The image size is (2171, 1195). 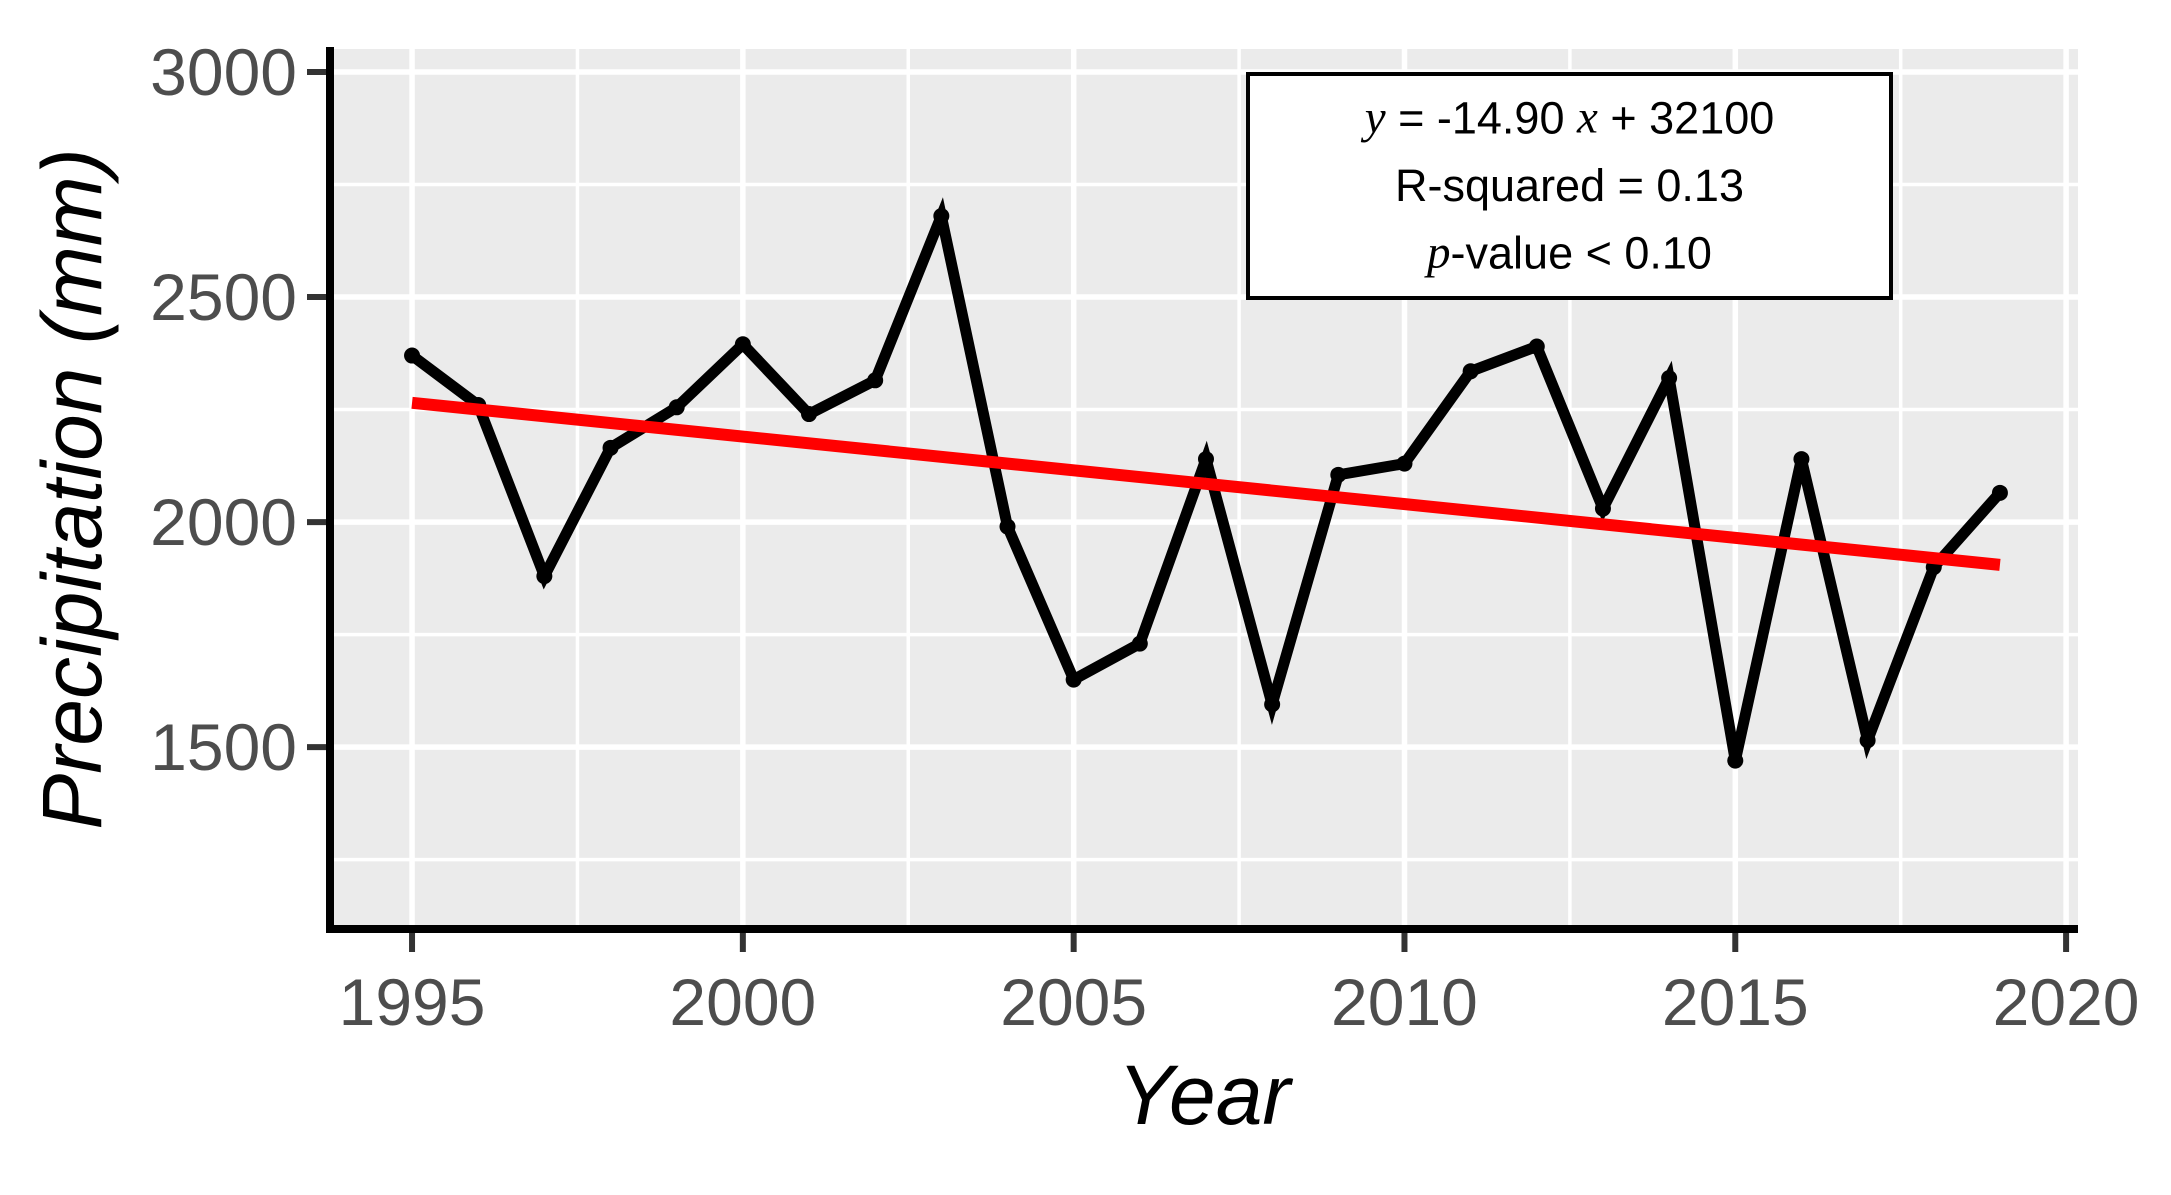 I want to click on y-tick-label: 1500, so click(x=223, y=747).